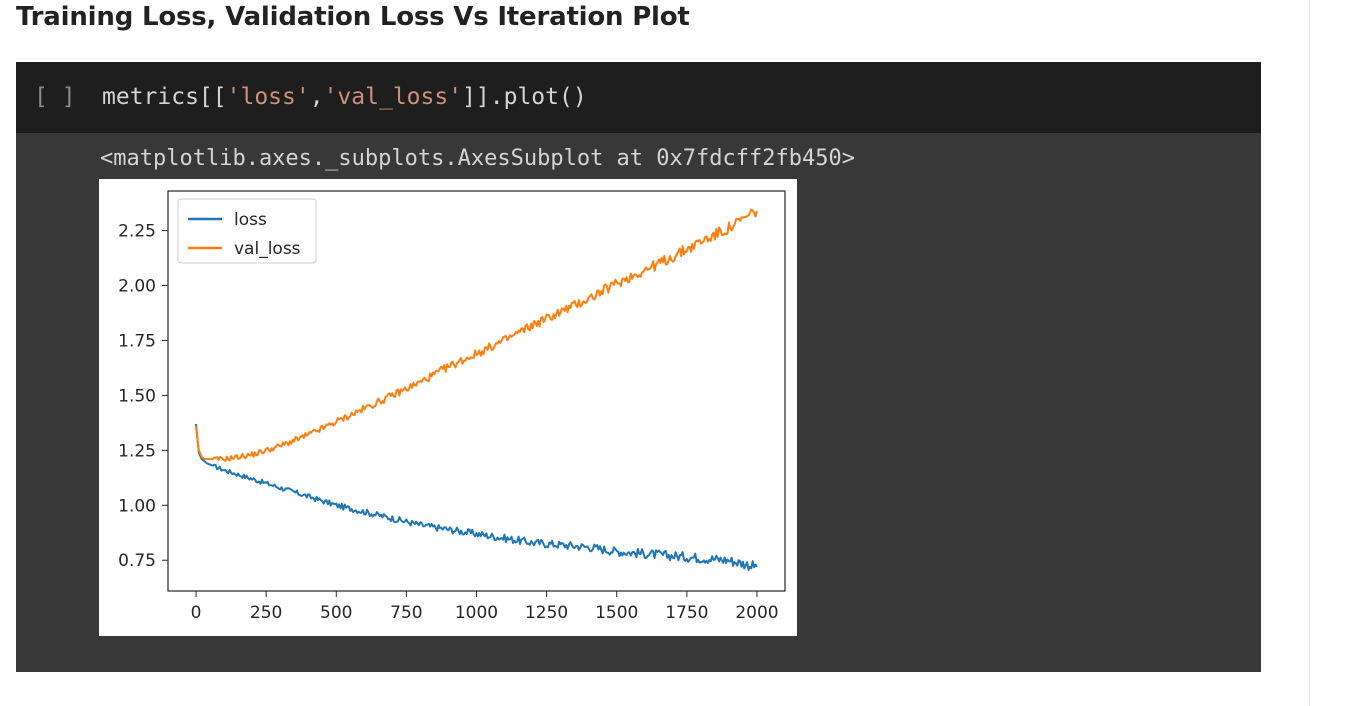 This screenshot has width=1345, height=706. I want to click on x-tick-label: 1250, so click(546, 613).